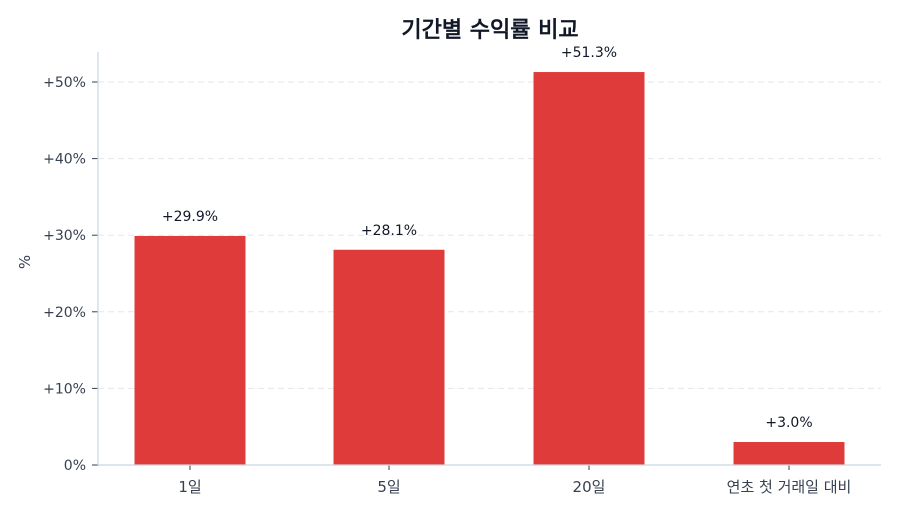 The image size is (900, 518). Describe the element at coordinates (25, 262) in the screenshot. I see `y-axis-label: %` at that location.